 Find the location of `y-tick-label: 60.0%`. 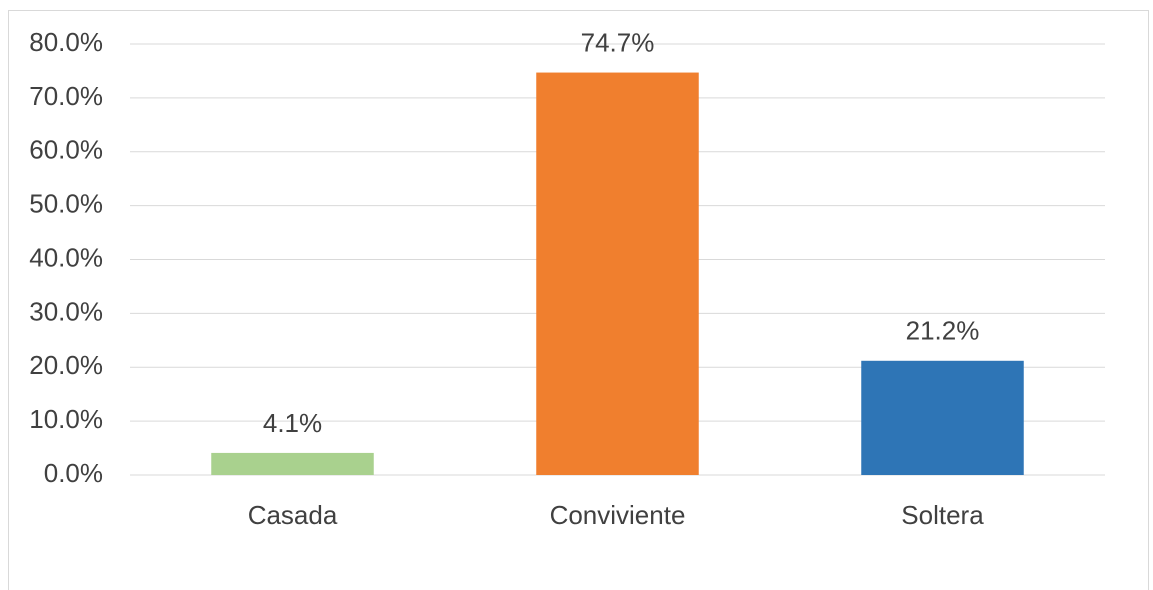

y-tick-label: 60.0% is located at coordinates (66, 150).